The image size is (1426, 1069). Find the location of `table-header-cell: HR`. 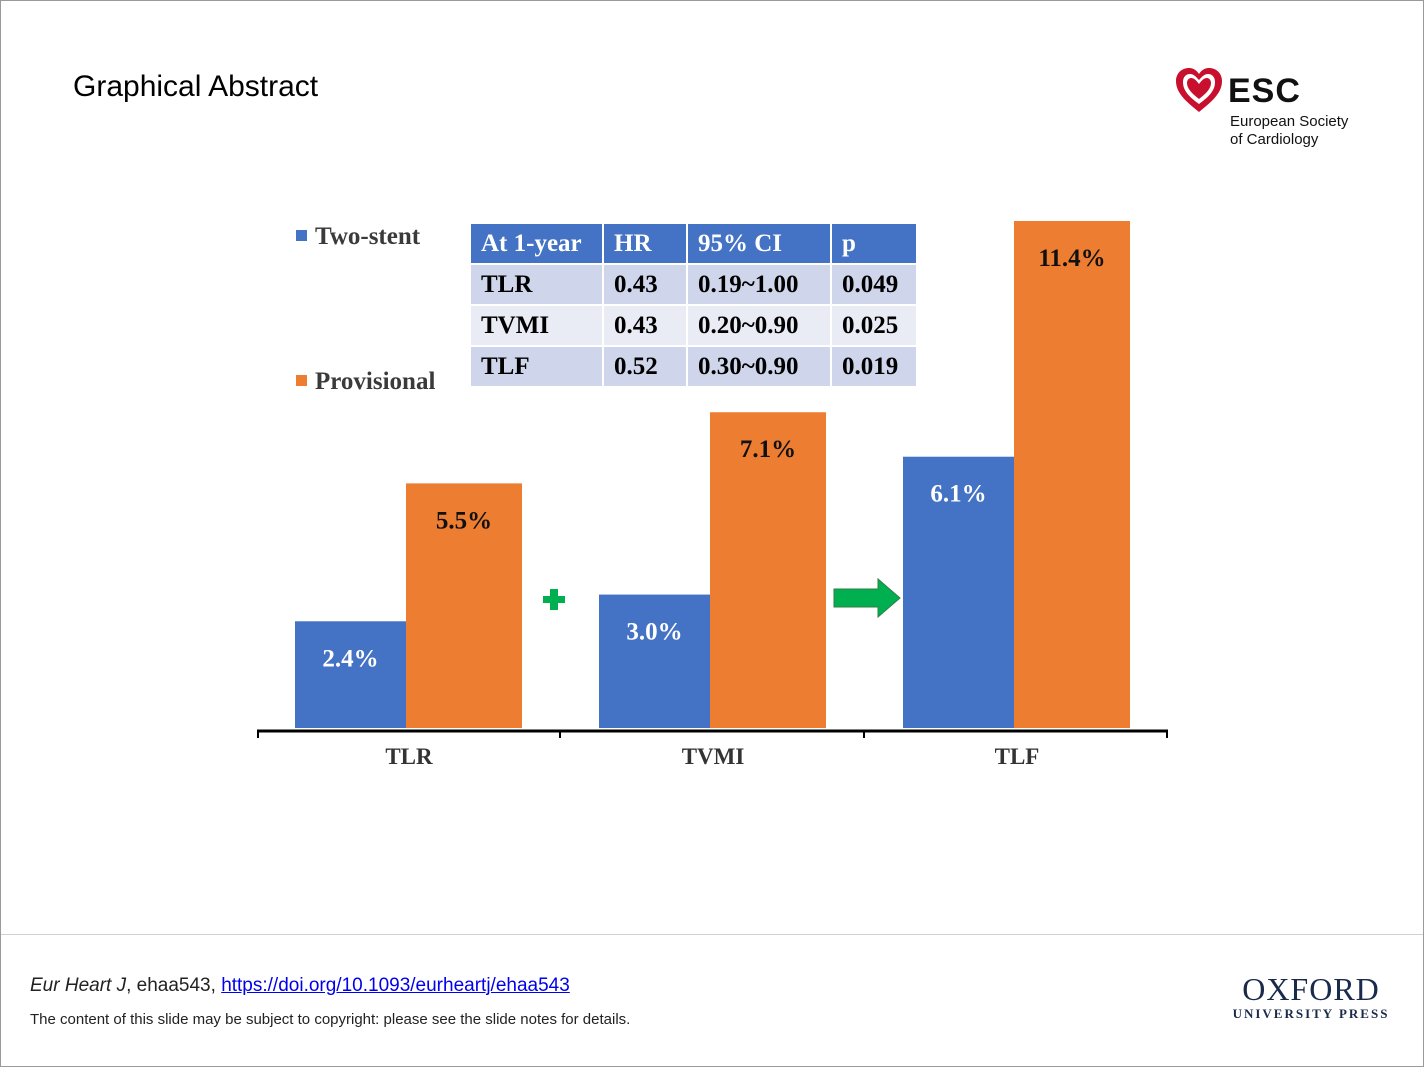

table-header-cell: HR is located at coordinates (645, 243).